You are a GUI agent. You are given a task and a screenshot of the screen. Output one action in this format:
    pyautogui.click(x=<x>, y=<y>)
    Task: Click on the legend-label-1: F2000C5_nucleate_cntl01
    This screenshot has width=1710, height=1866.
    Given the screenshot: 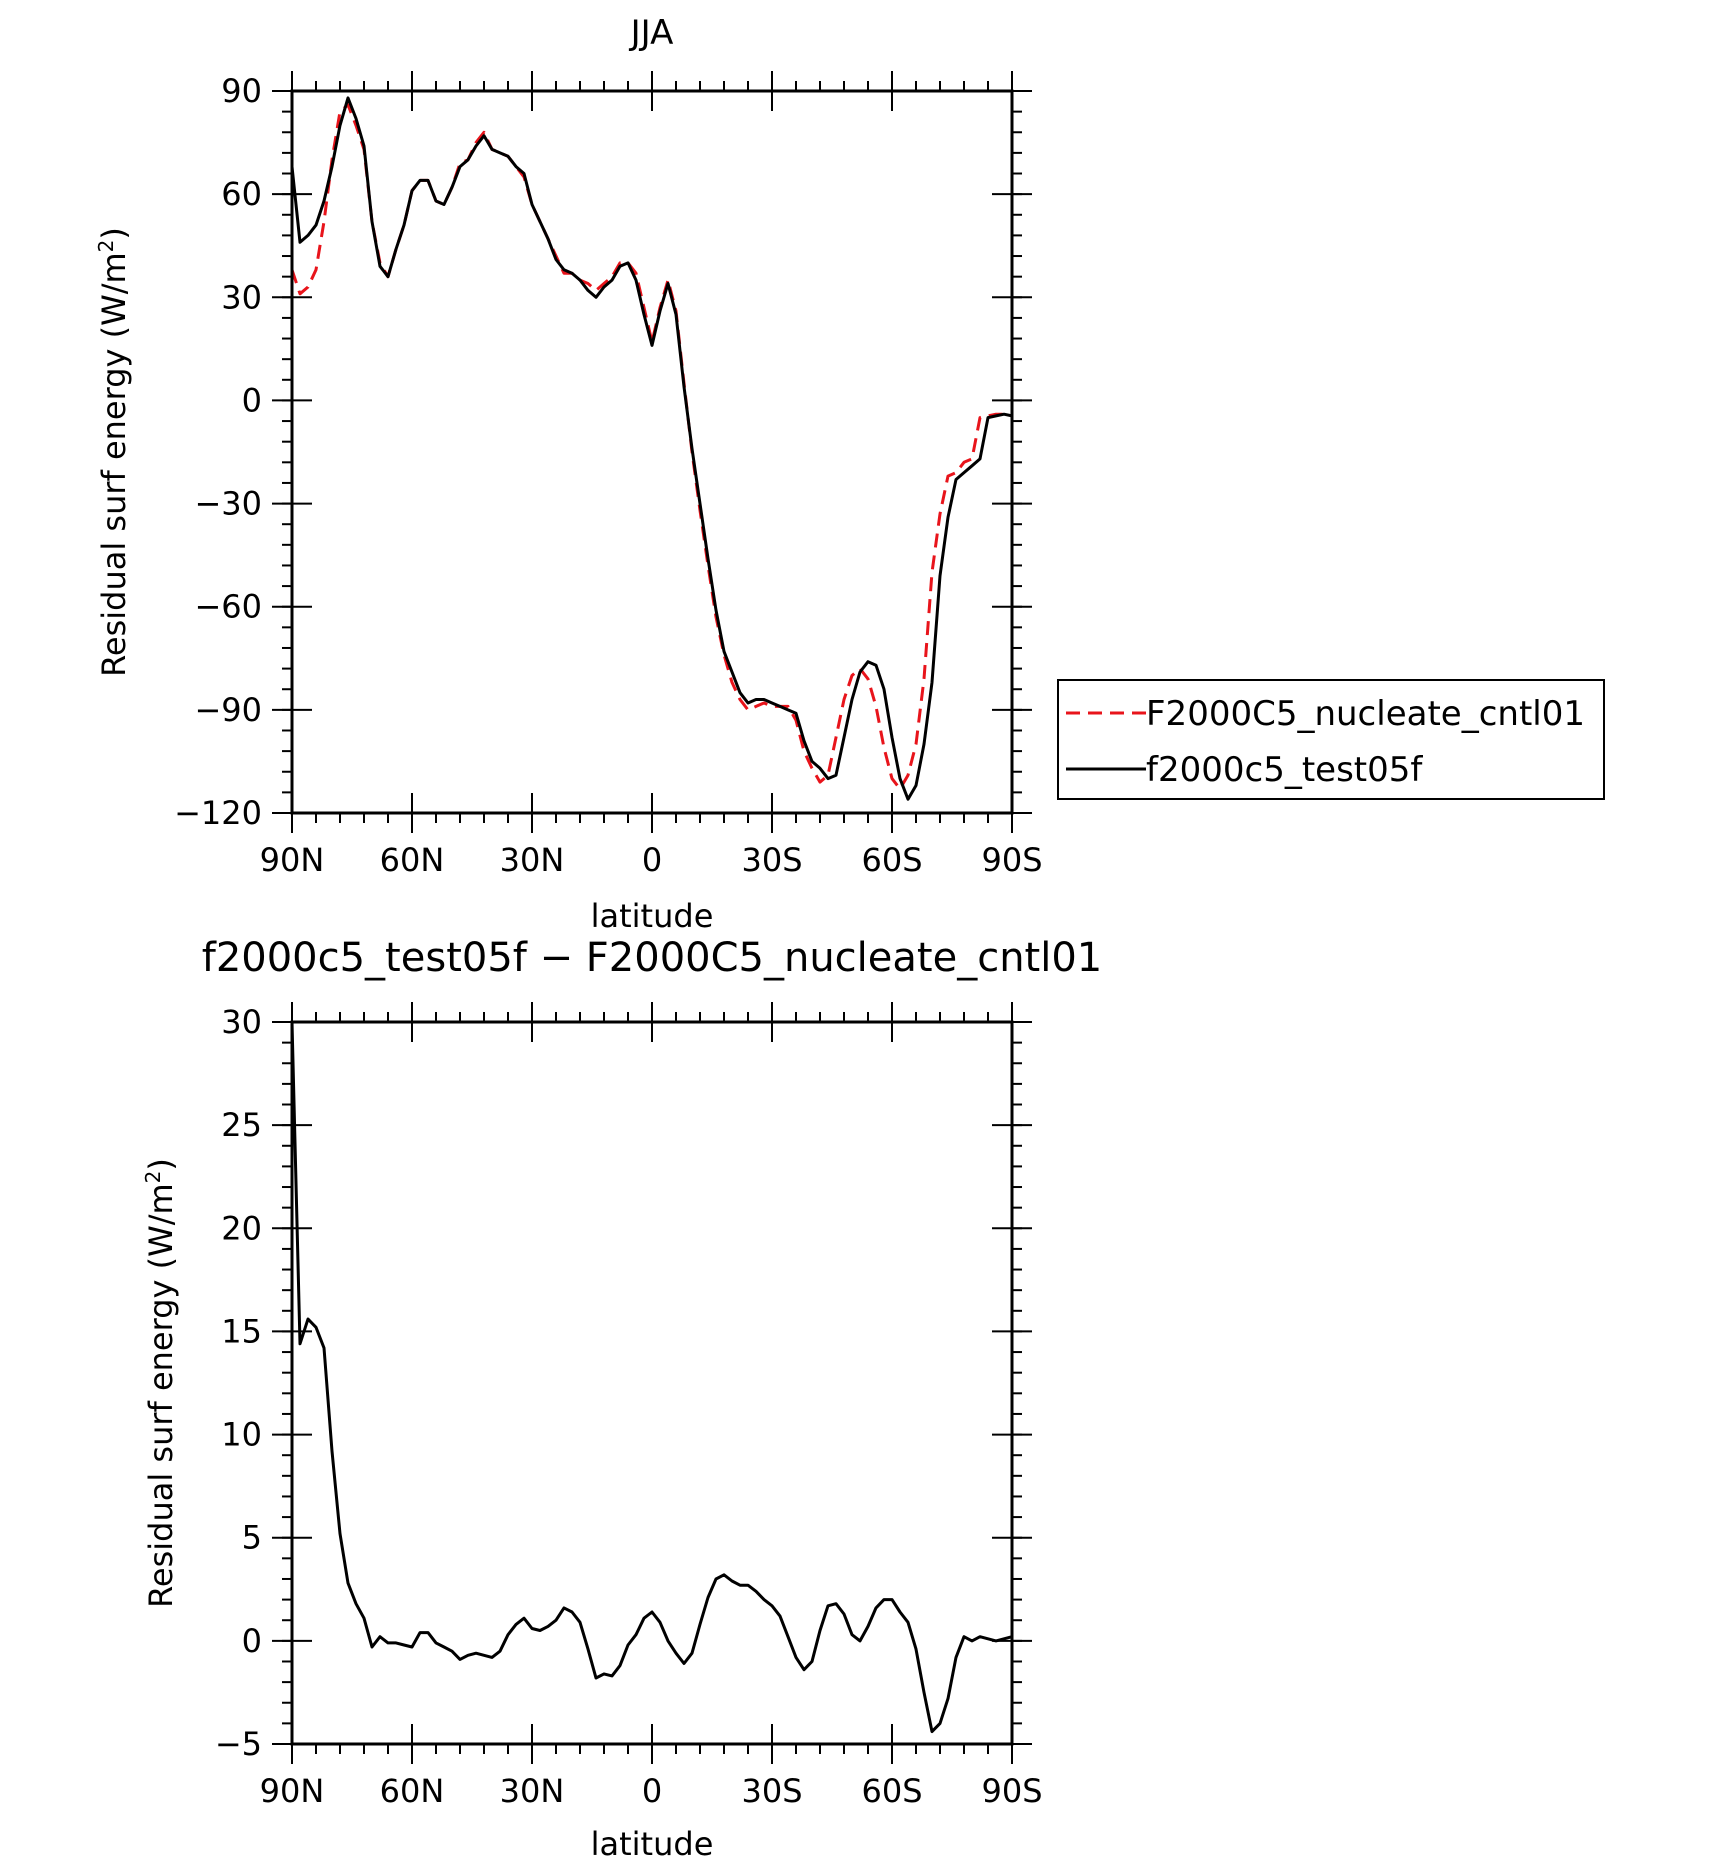 What is the action you would take?
    pyautogui.click(x=1365, y=714)
    